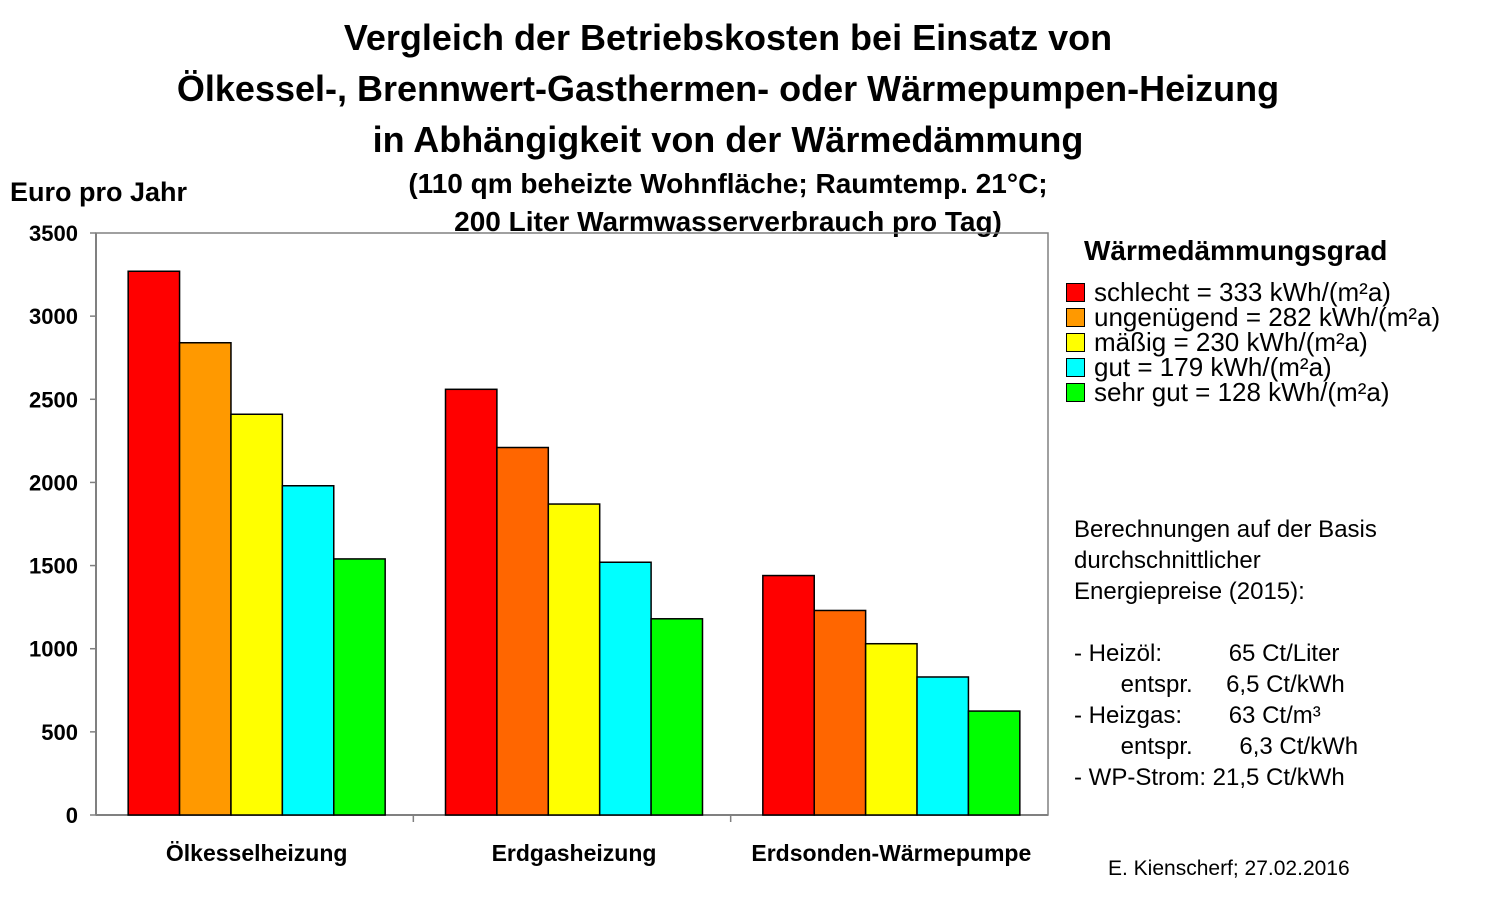 This screenshot has width=1500, height=918. I want to click on y-tick-label: 2500, so click(53, 399).